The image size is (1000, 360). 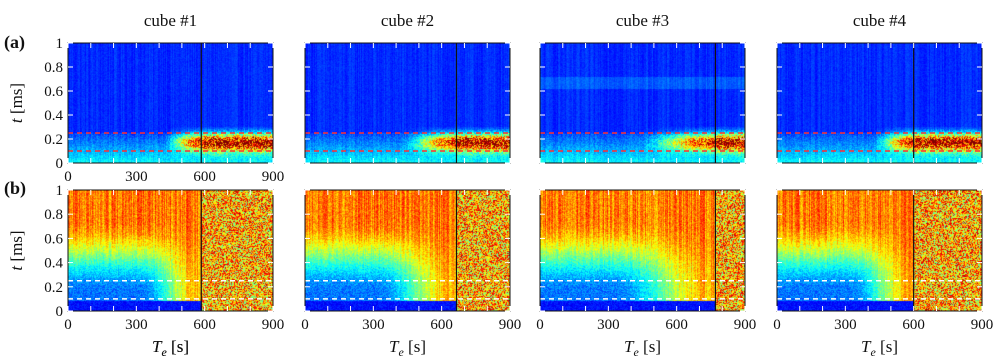 I want to click on y-axis-label-b: t [ms], so click(x=16, y=250).